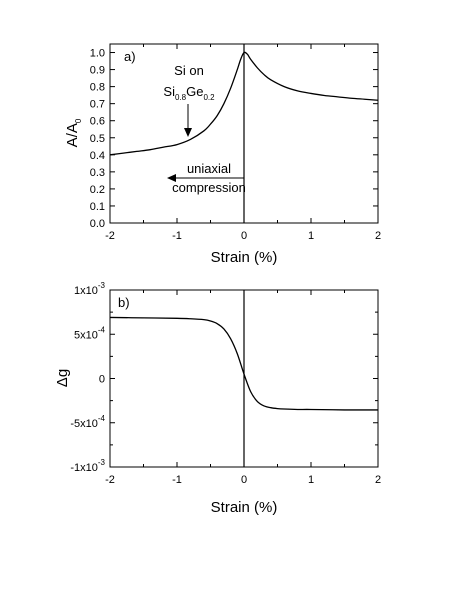 The width and height of the screenshot is (463, 602). What do you see at coordinates (244, 507) in the screenshot?
I see `panel-b-xlabel: Strain (%)` at bounding box center [244, 507].